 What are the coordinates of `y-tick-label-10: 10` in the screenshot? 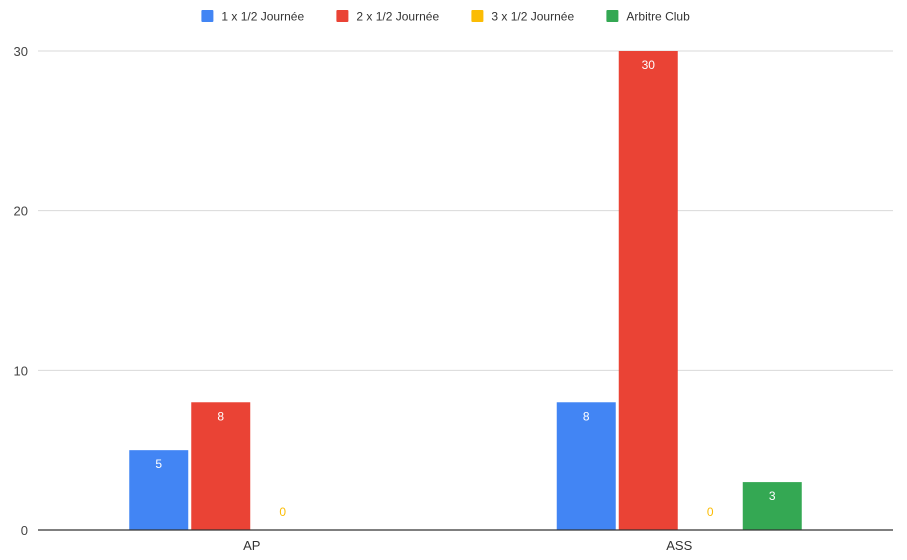 It's located at (21, 370).